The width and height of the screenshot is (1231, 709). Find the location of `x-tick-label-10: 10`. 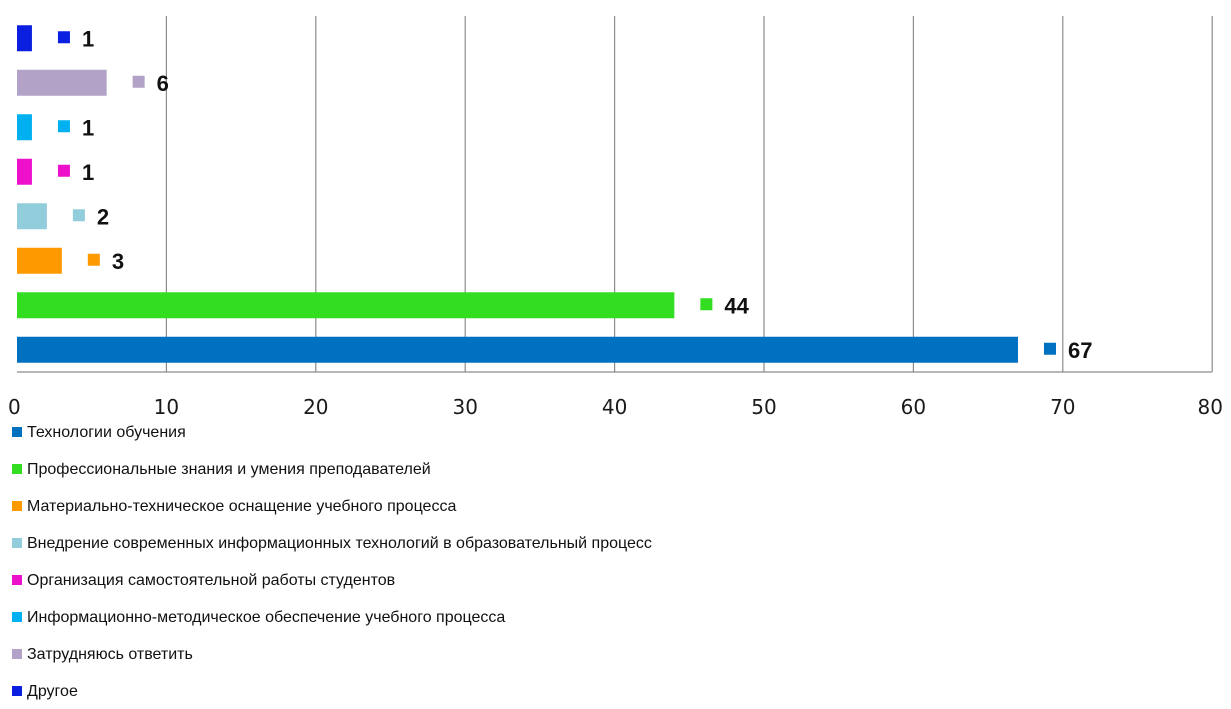

x-tick-label-10: 10 is located at coordinates (166, 407).